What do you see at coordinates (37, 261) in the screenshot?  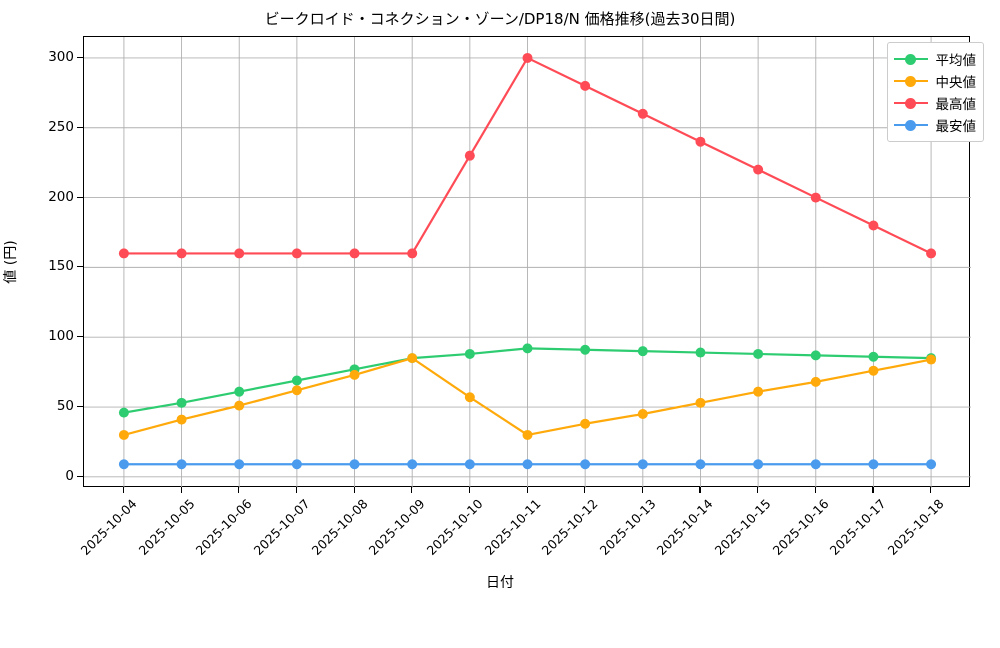 I see `y-axis-tick-labels: 0 50 100 150 200 250 300` at bounding box center [37, 261].